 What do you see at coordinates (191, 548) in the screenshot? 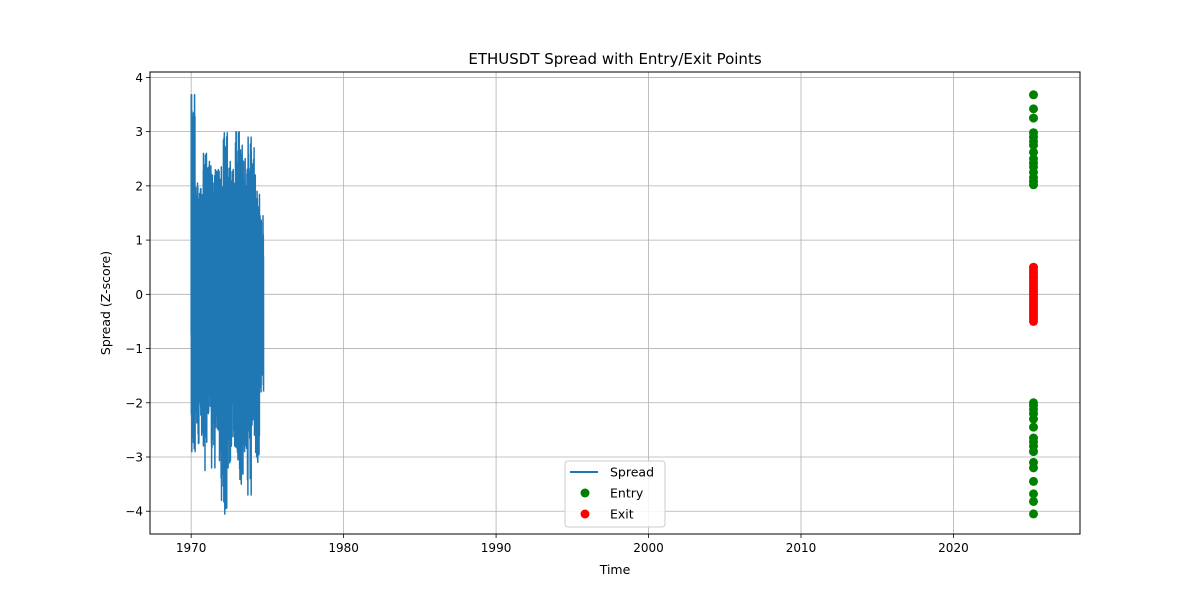
I see `x-tick-label: 1970` at bounding box center [191, 548].